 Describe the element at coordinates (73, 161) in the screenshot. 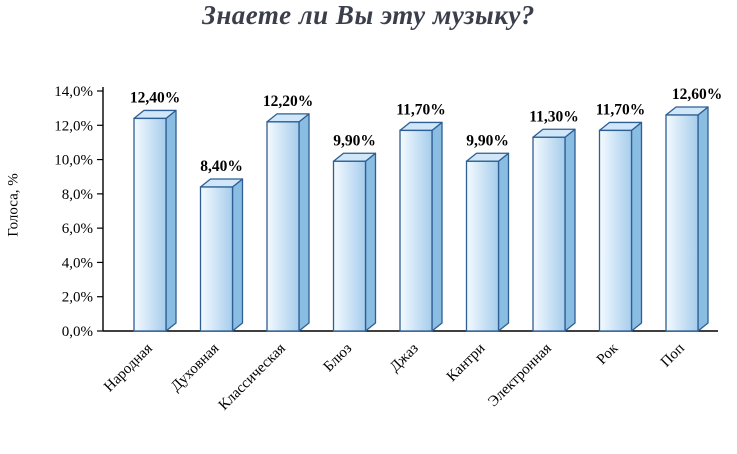

I see `y-tick-label: 10,0%` at that location.